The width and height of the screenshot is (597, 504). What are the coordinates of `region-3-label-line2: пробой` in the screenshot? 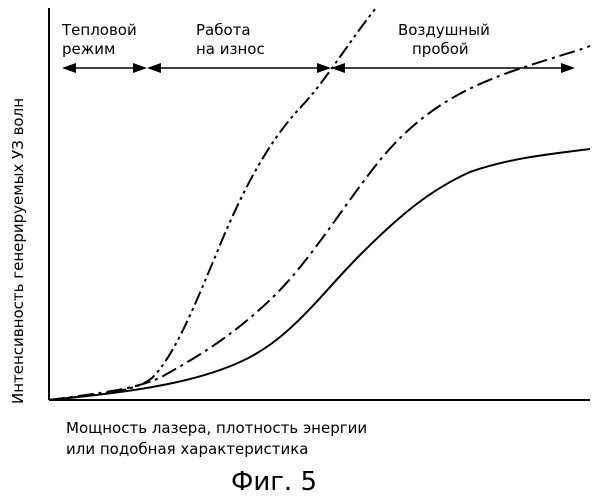 It's located at (440, 49).